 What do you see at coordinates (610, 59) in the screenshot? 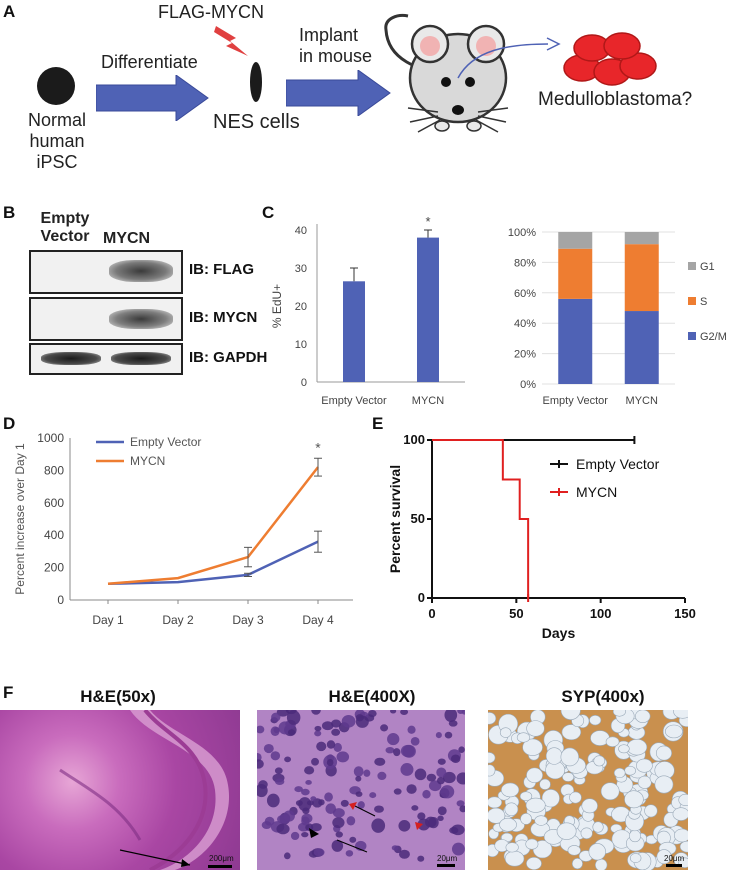
I see `tumor-icon` at bounding box center [610, 59].